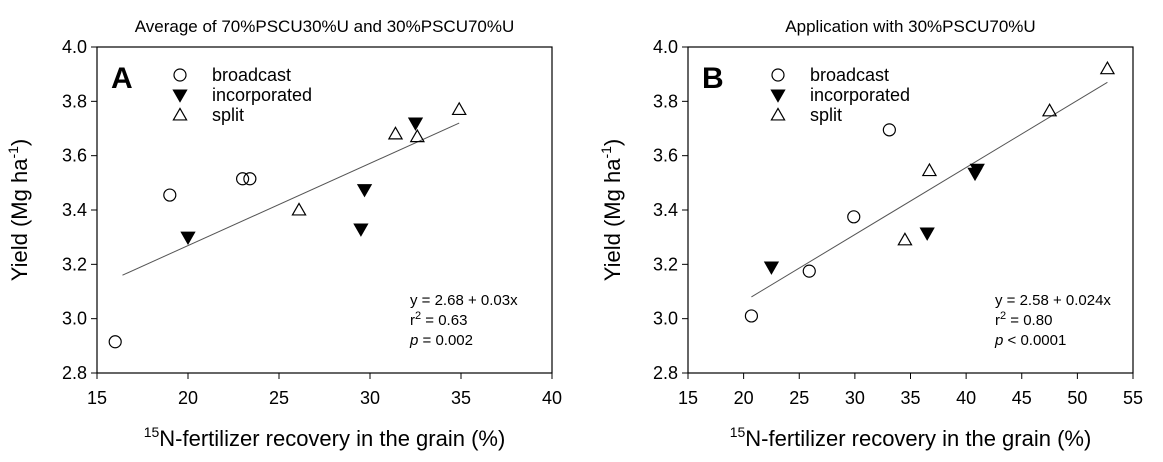 This screenshot has width=1163, height=462. What do you see at coordinates (445, 340) in the screenshot?
I see `p-text: = 0.002` at bounding box center [445, 340].